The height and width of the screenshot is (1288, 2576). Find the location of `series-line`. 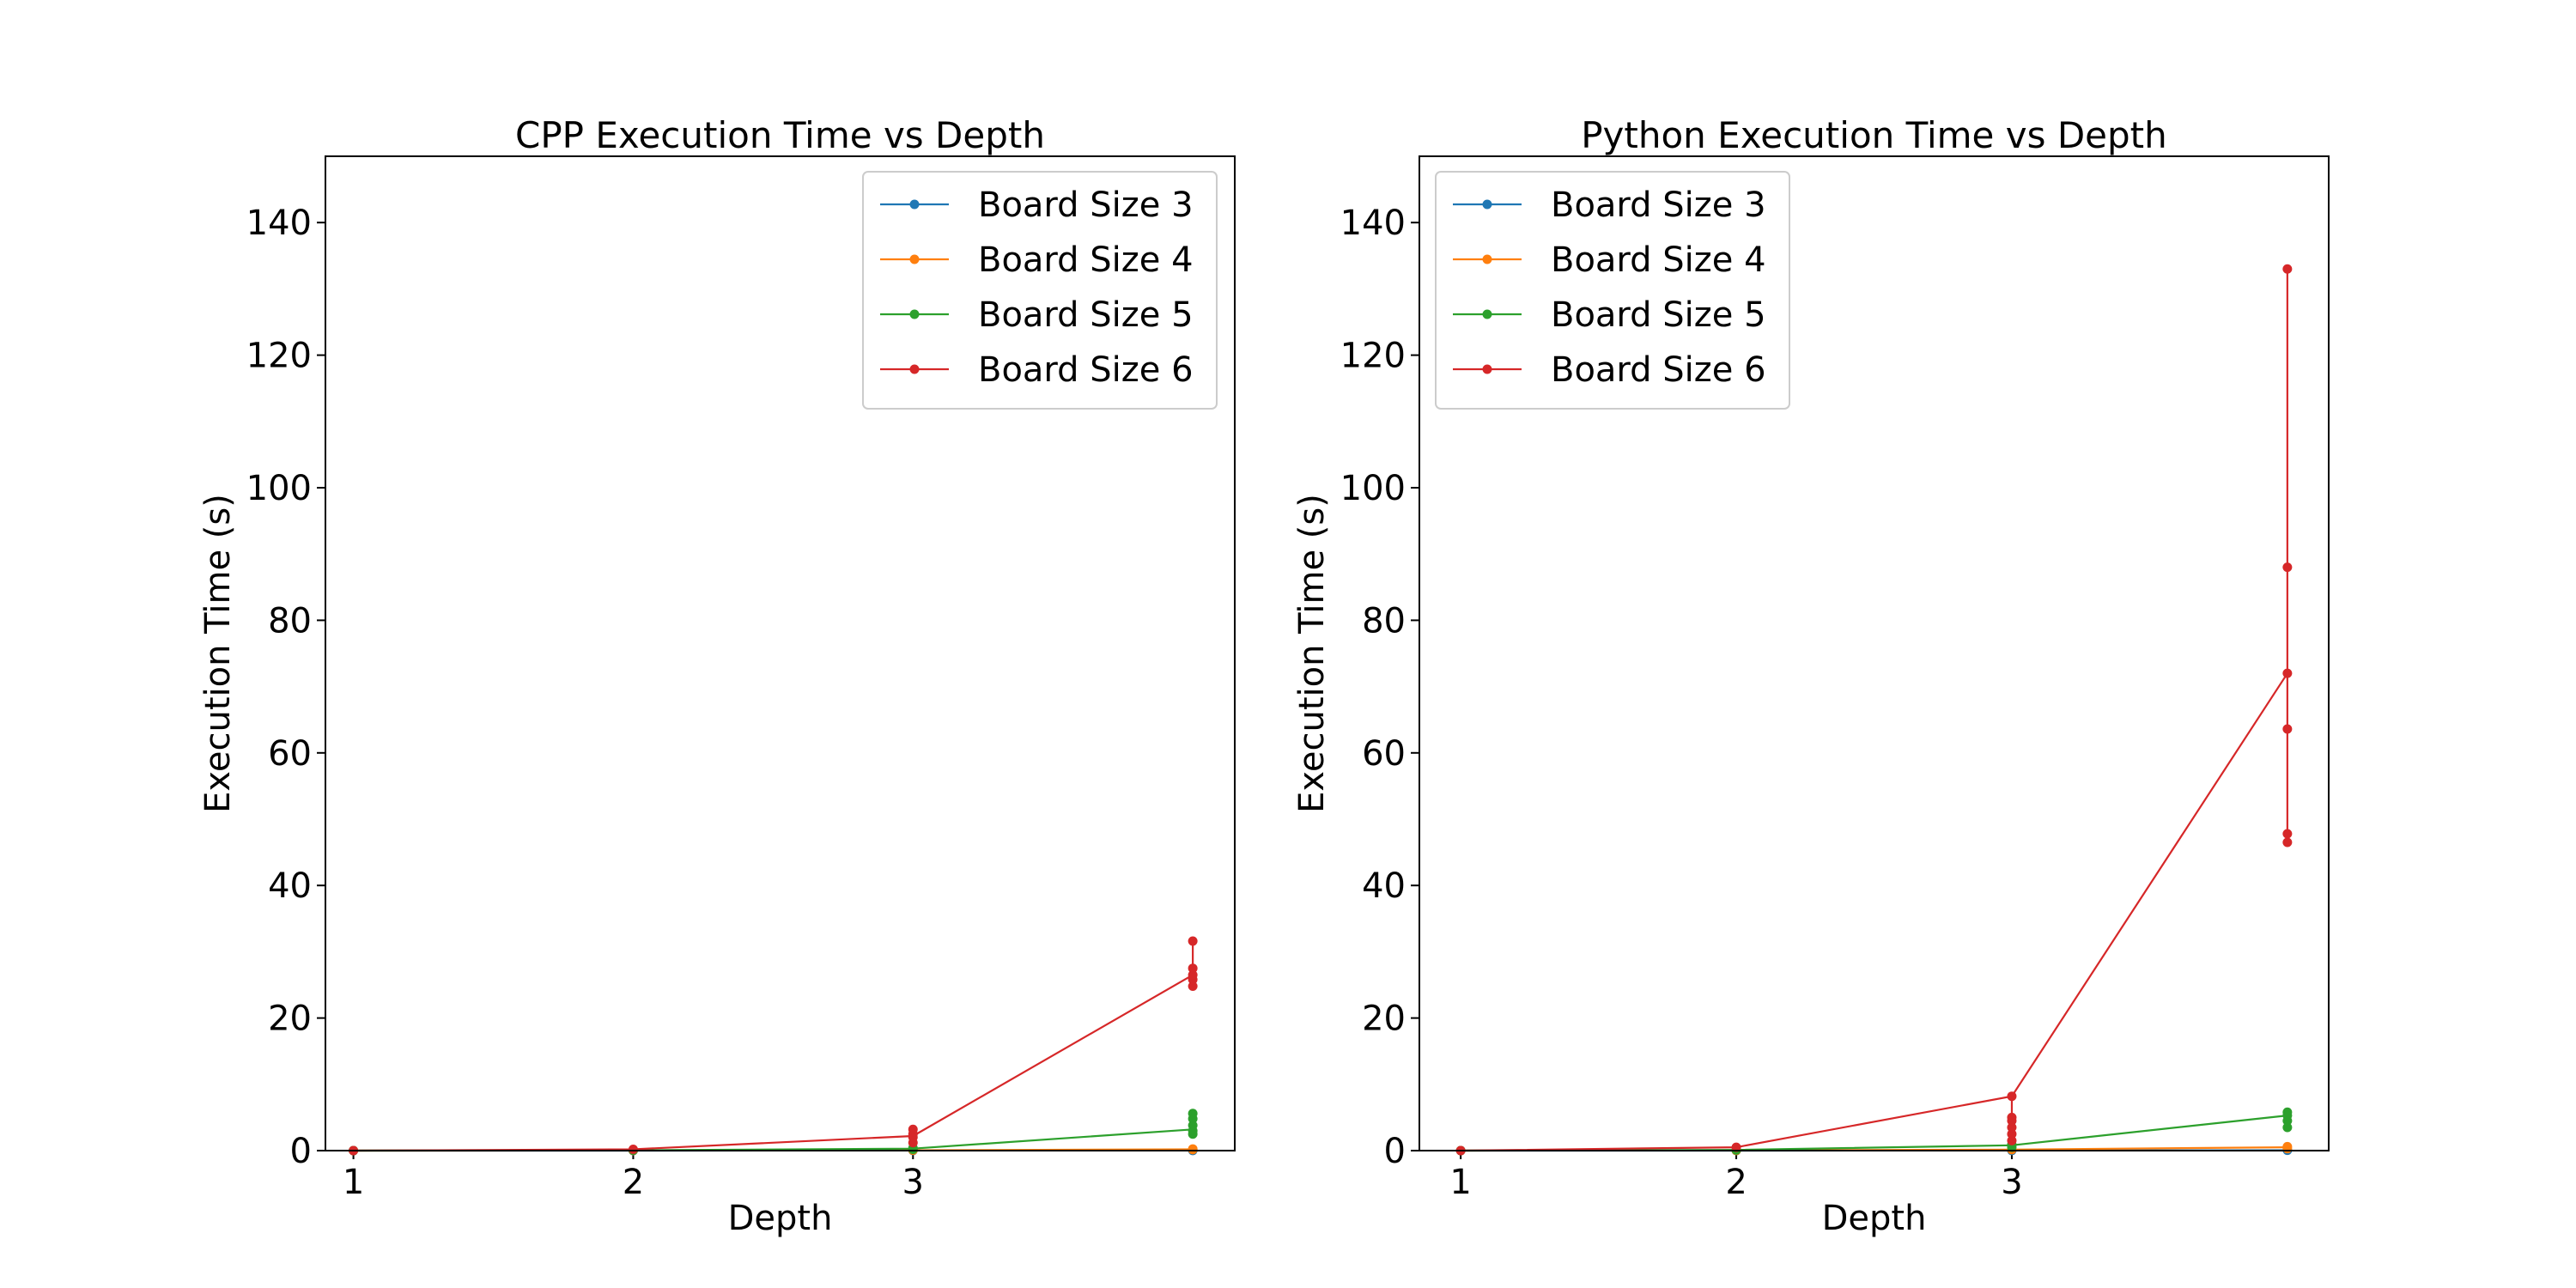

series-line is located at coordinates (1874, 912).